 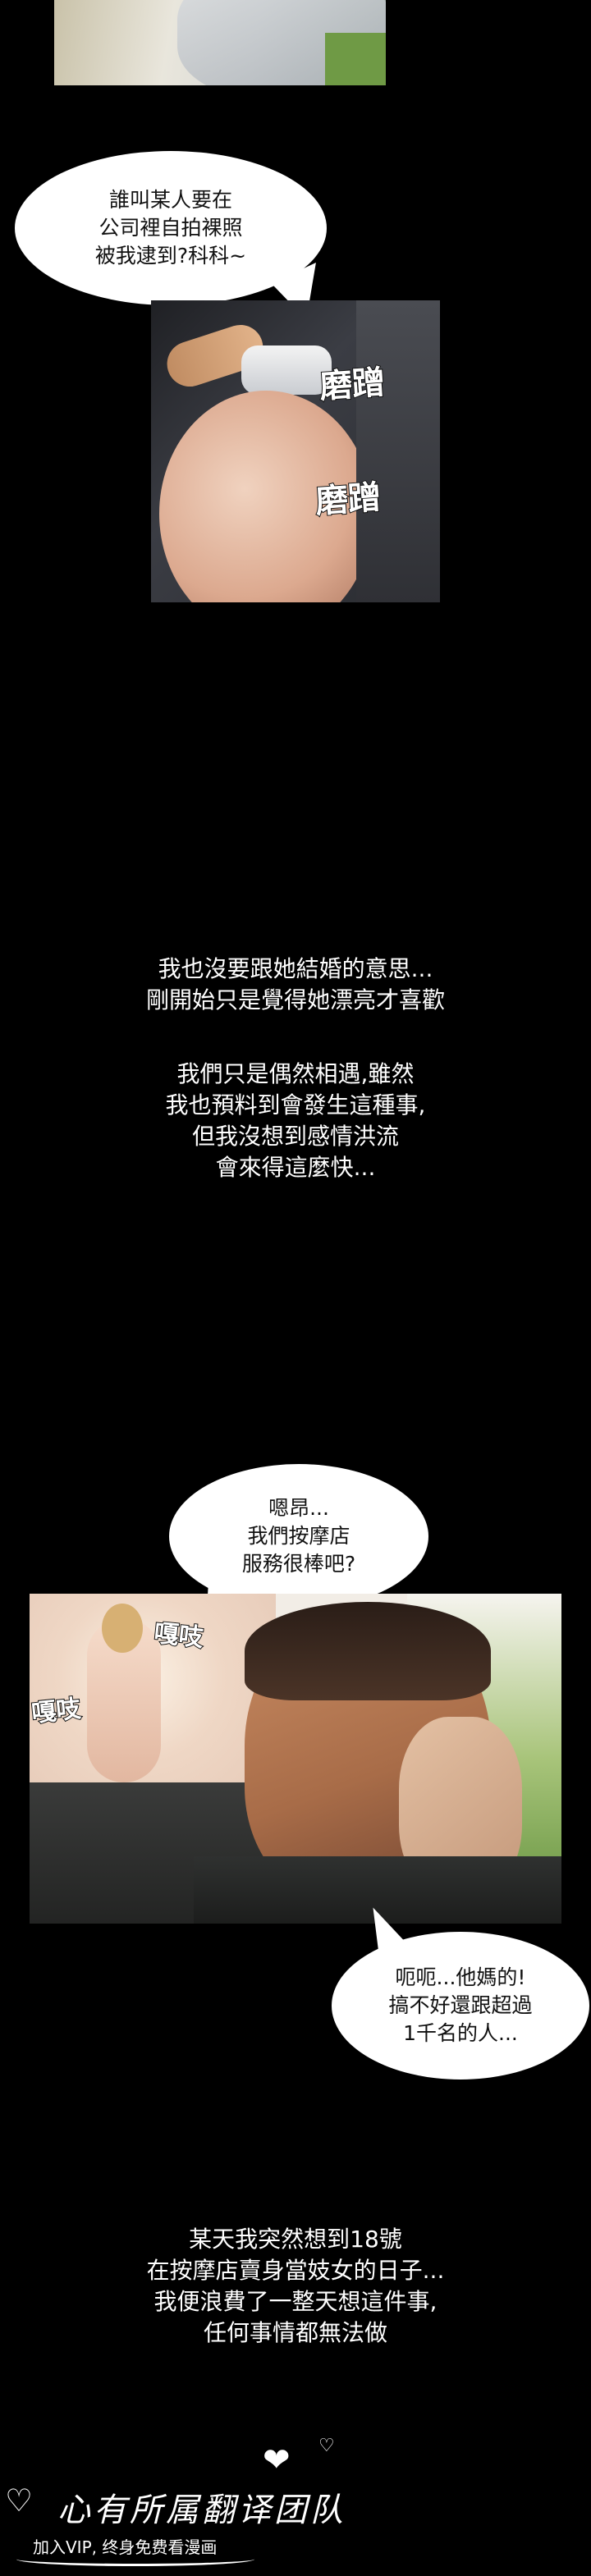 What do you see at coordinates (220, 42) in the screenshot?
I see `panel-top-art` at bounding box center [220, 42].